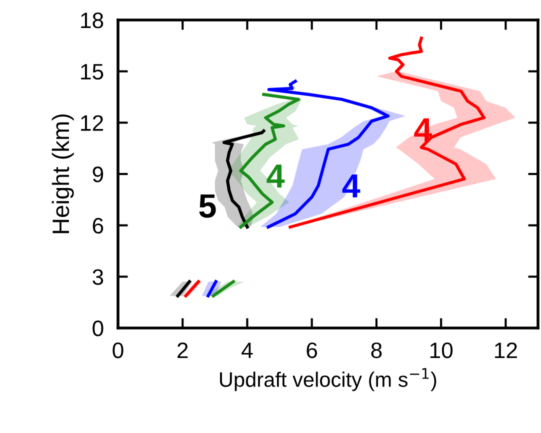 The width and height of the screenshot is (541, 433). I want to click on x-tick-label: 12, so click(506, 350).